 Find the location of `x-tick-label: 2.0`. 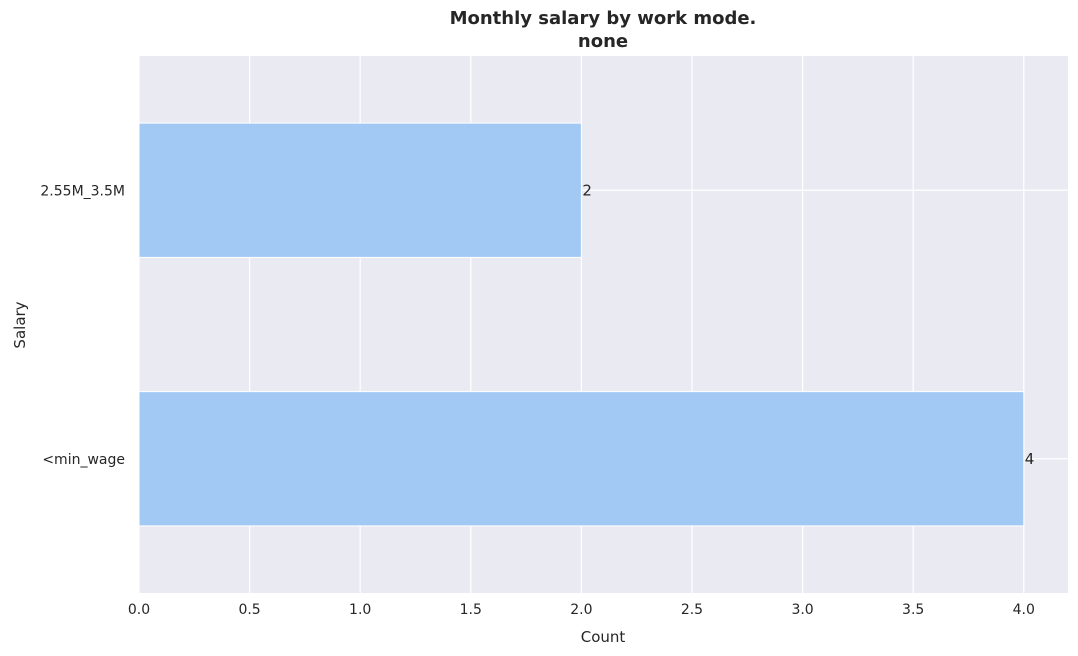

x-tick-label: 2.0 is located at coordinates (581, 610).